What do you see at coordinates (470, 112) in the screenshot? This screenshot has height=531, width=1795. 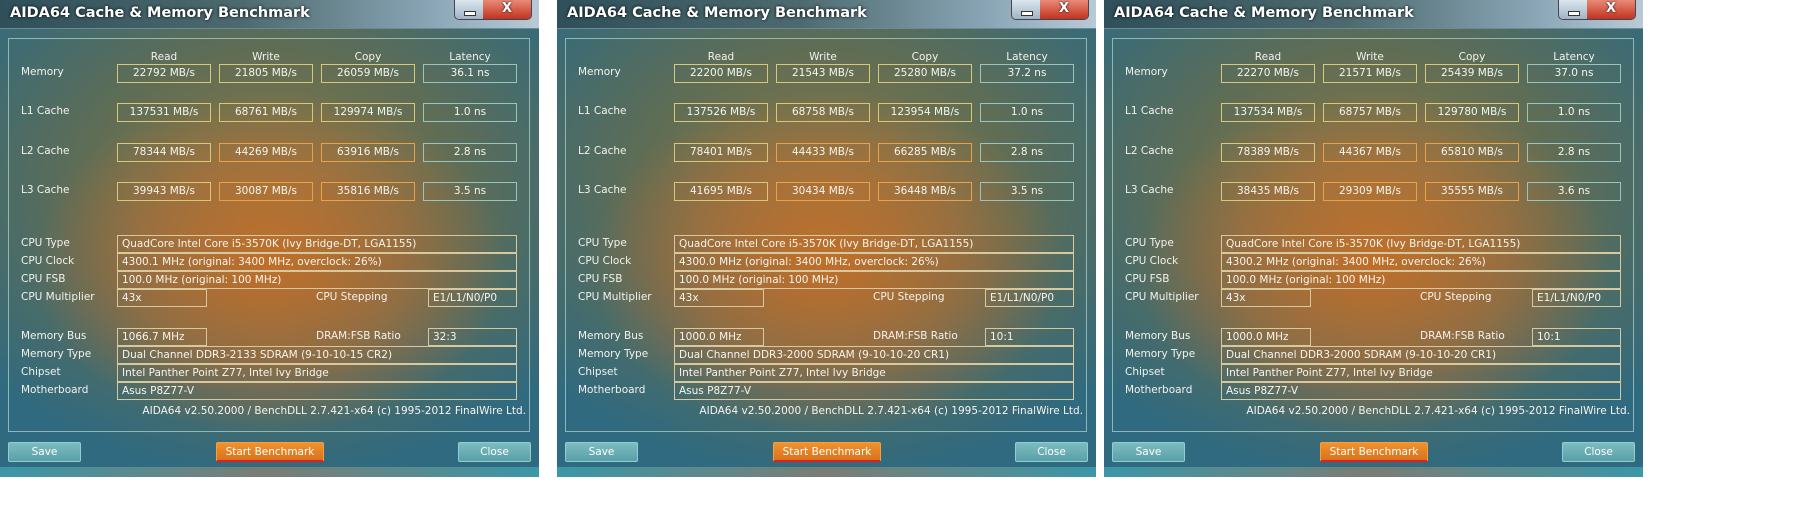 I see `latency-value: 1.0 ns` at bounding box center [470, 112].